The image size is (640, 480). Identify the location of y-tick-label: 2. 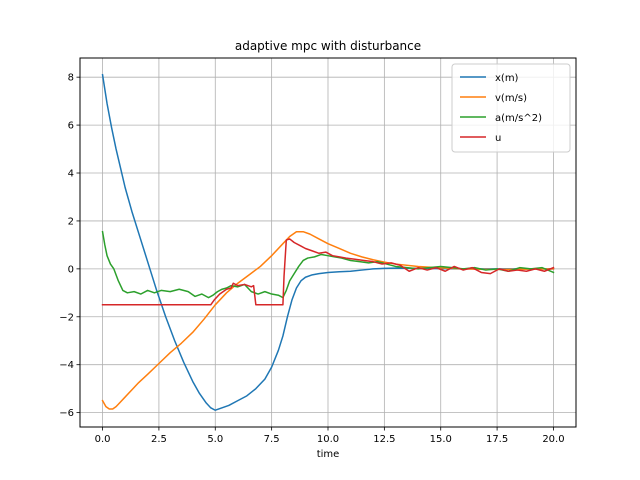
(71, 221).